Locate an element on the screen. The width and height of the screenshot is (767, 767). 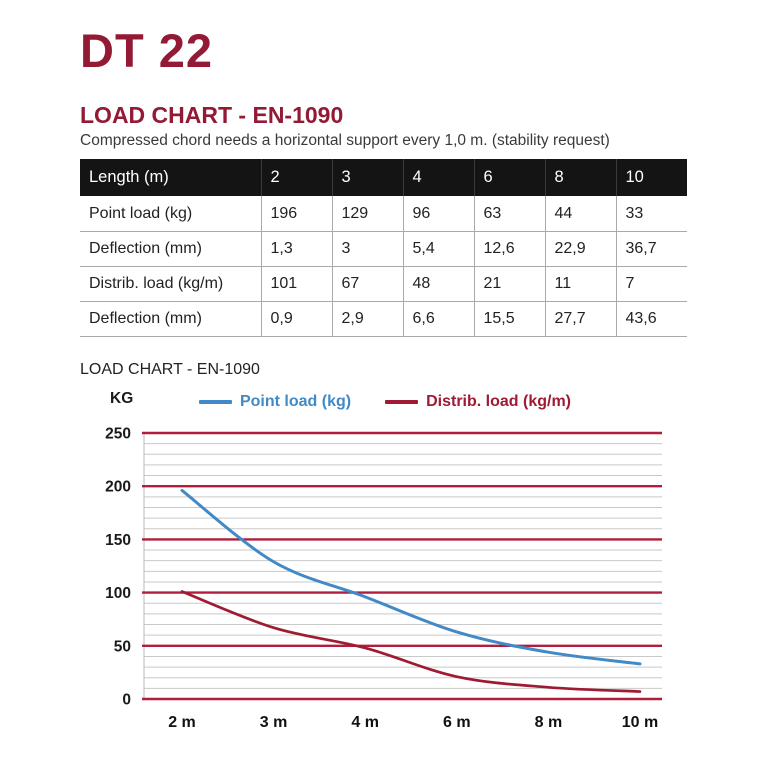
table-header-value: 2 is located at coordinates (296, 178).